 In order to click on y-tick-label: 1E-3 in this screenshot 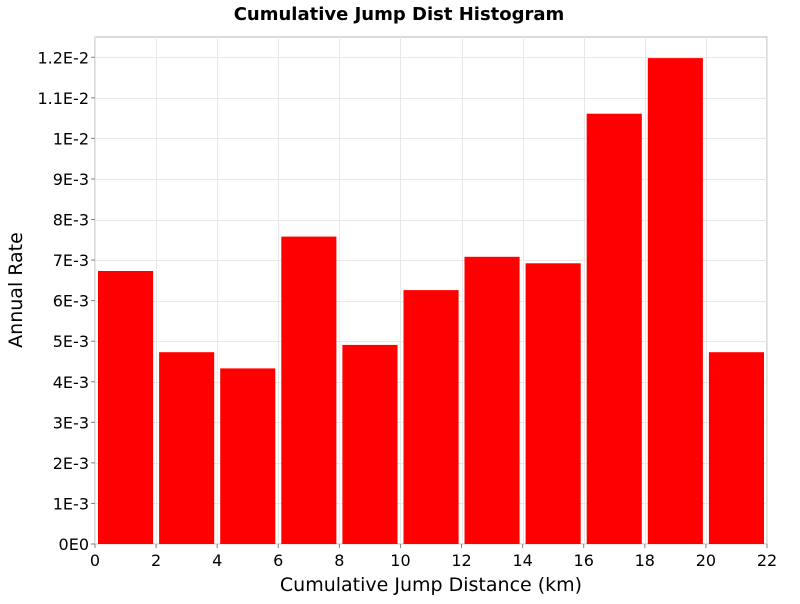, I will do `click(71, 503)`.